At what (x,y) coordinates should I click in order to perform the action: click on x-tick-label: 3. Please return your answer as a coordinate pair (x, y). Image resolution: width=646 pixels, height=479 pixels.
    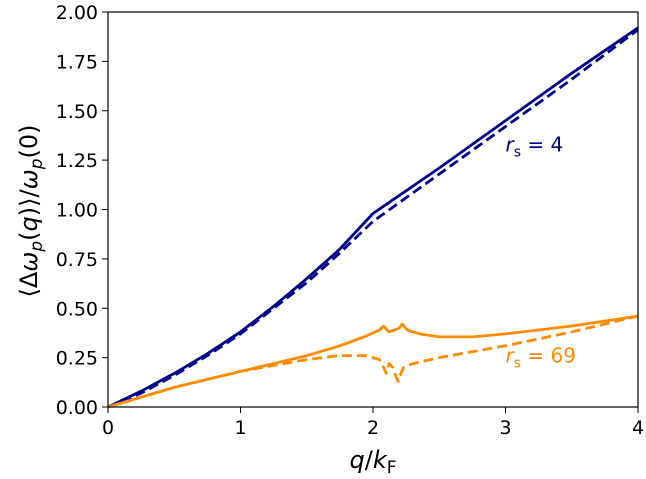
    Looking at the image, I should click on (505, 428).